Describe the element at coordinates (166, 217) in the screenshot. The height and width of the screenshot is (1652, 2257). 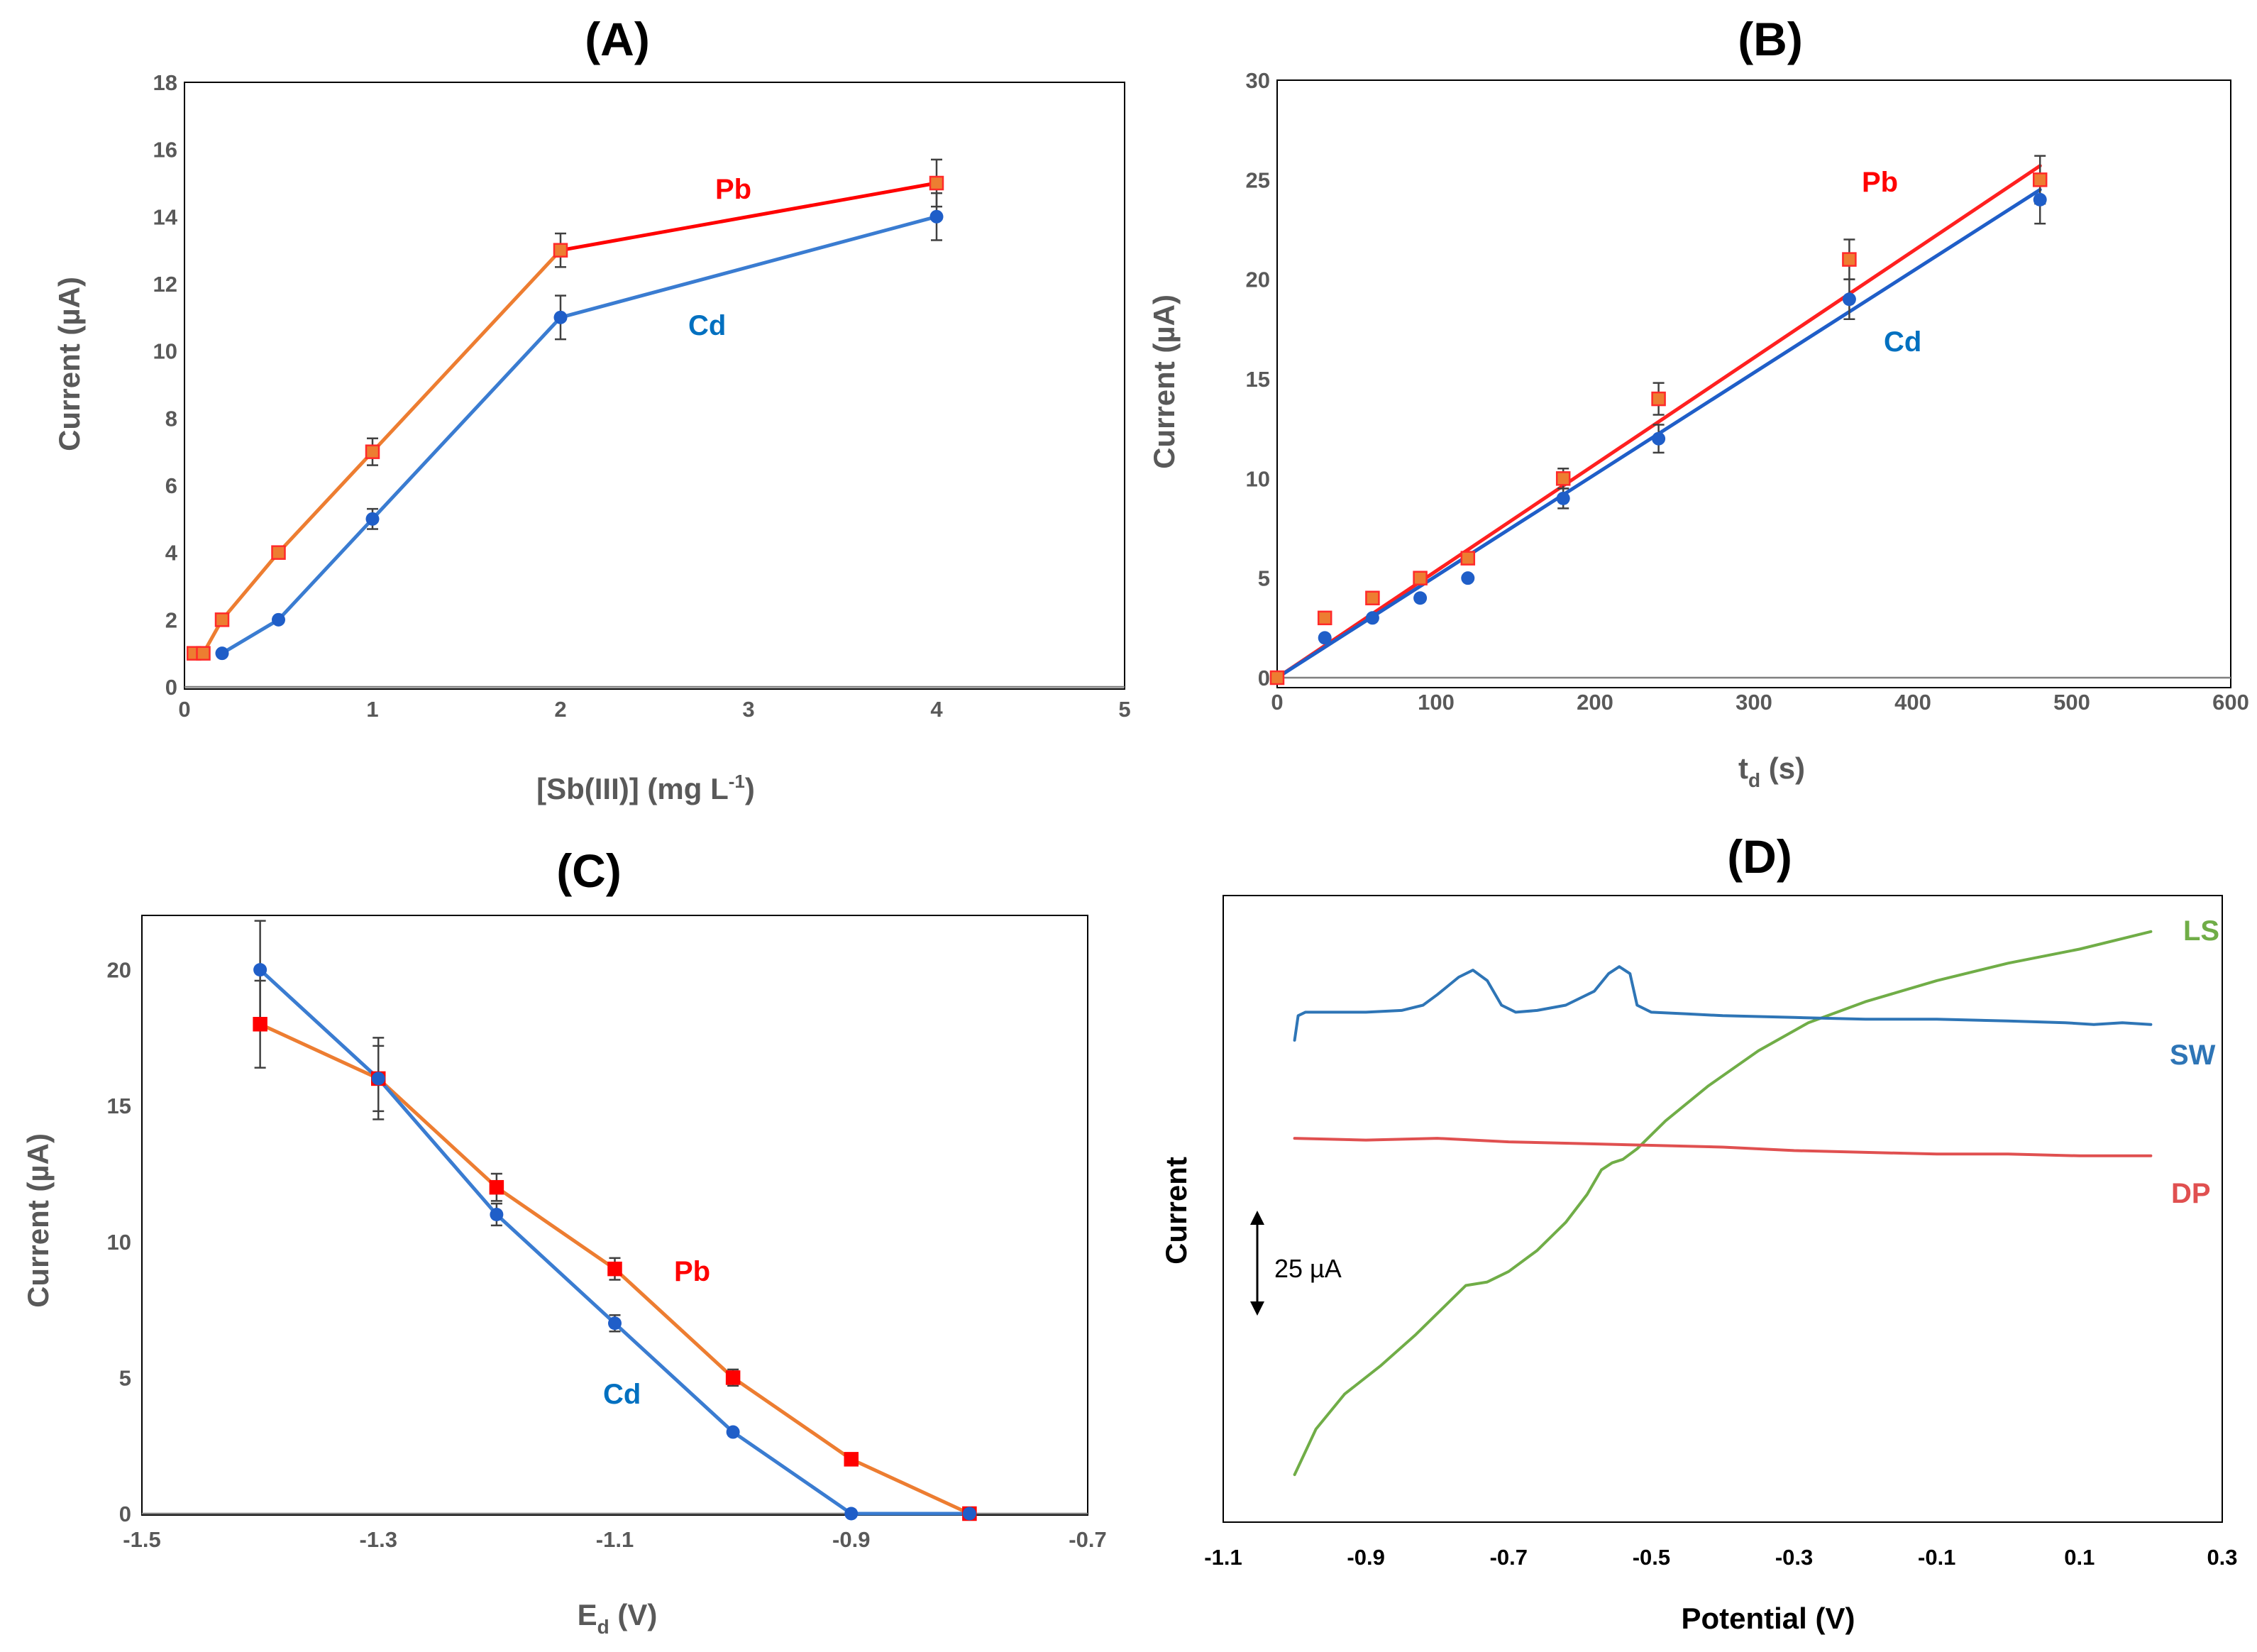
I see `panel-a-y-tick-label: 14` at that location.